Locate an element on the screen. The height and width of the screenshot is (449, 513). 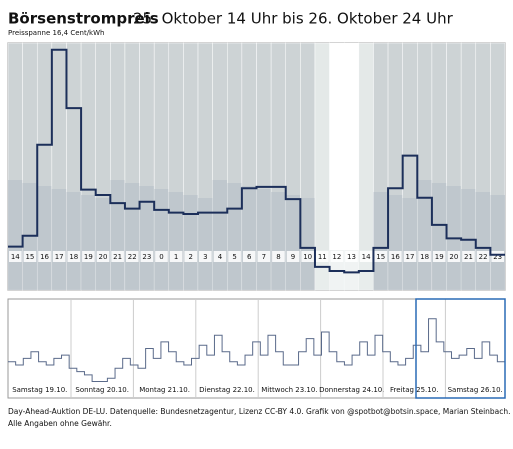
x-tick-label: 9 is located at coordinates (293, 257).